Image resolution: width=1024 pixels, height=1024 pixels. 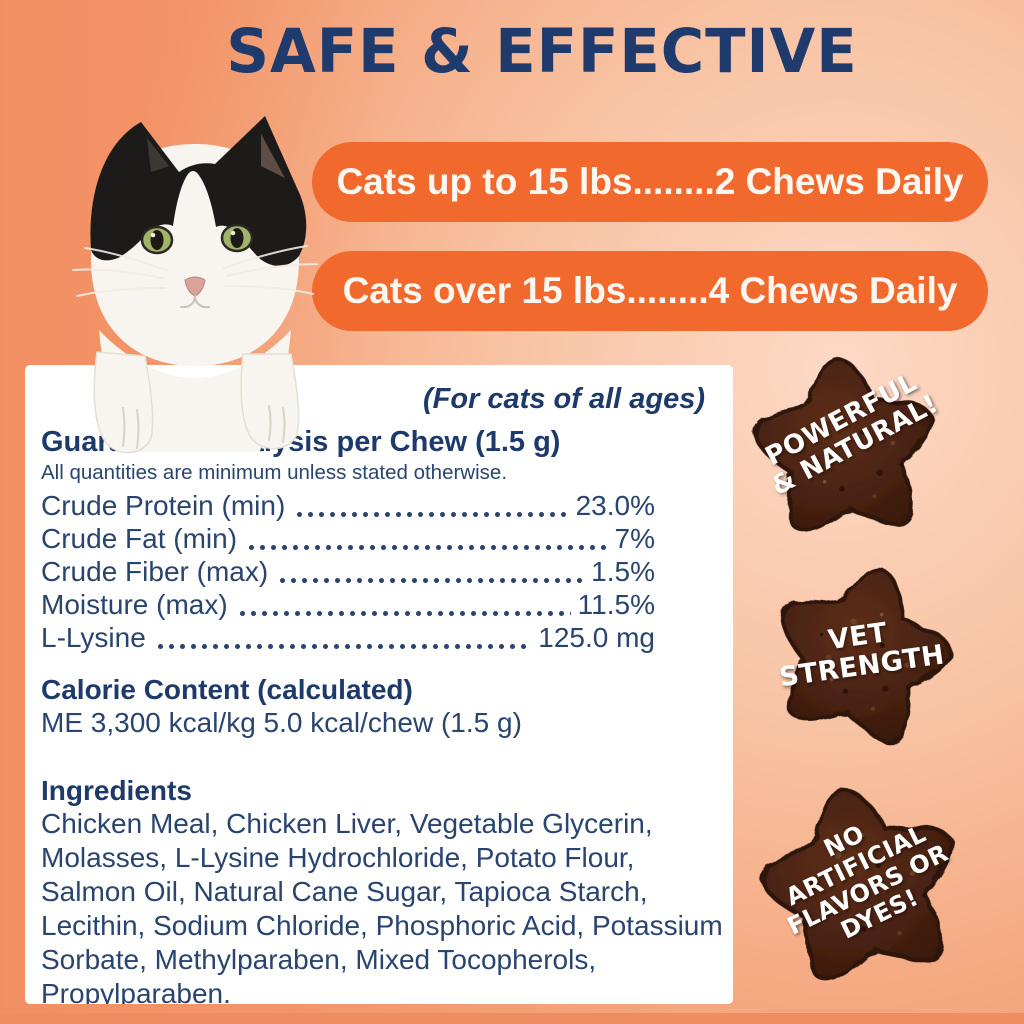 I want to click on table-row: Moisture (max) 11.5%, so click(x=348, y=604).